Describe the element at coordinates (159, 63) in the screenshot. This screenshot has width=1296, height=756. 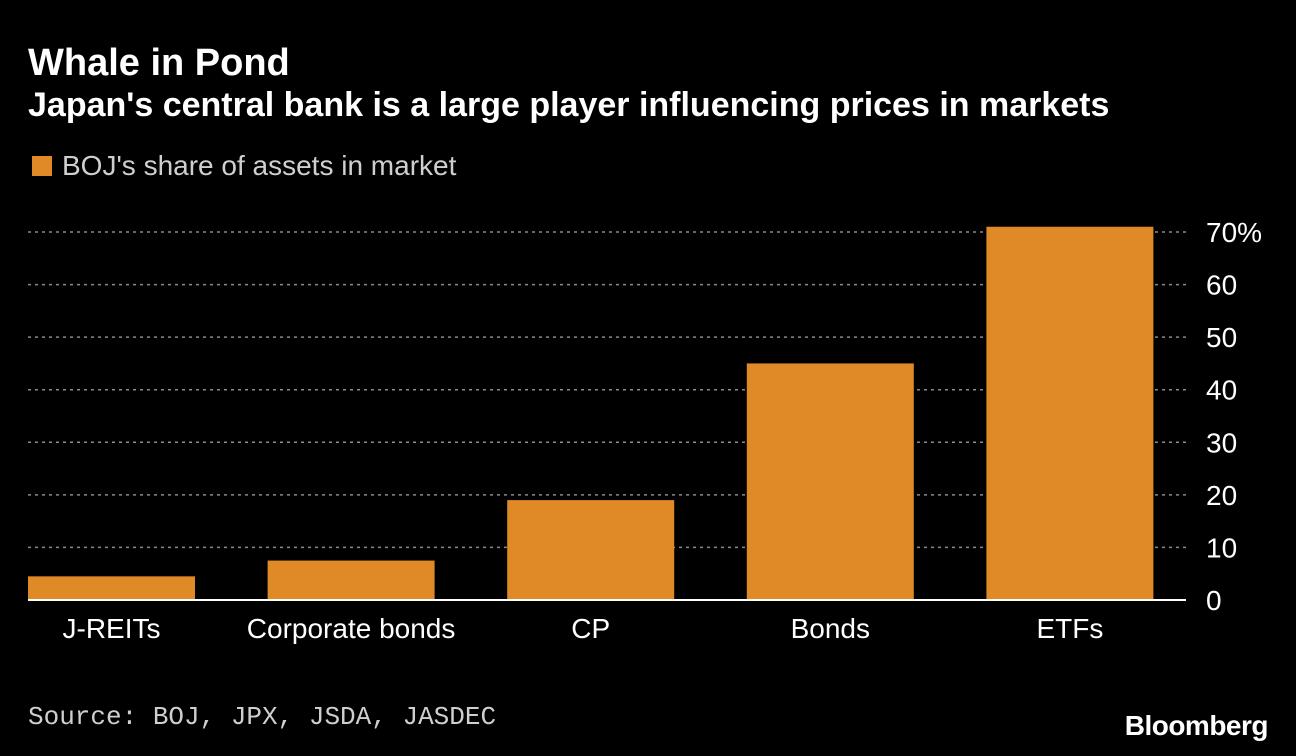
I see `chart-title: Whale in Pond` at that location.